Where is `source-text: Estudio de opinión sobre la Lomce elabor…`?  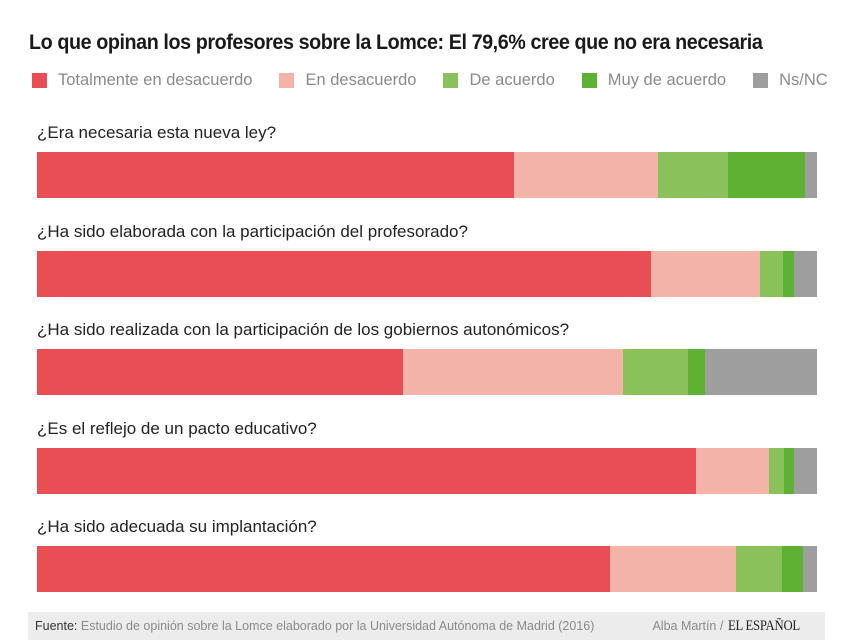
source-text: Estudio de opinión sobre la Lomce elabor… is located at coordinates (337, 626).